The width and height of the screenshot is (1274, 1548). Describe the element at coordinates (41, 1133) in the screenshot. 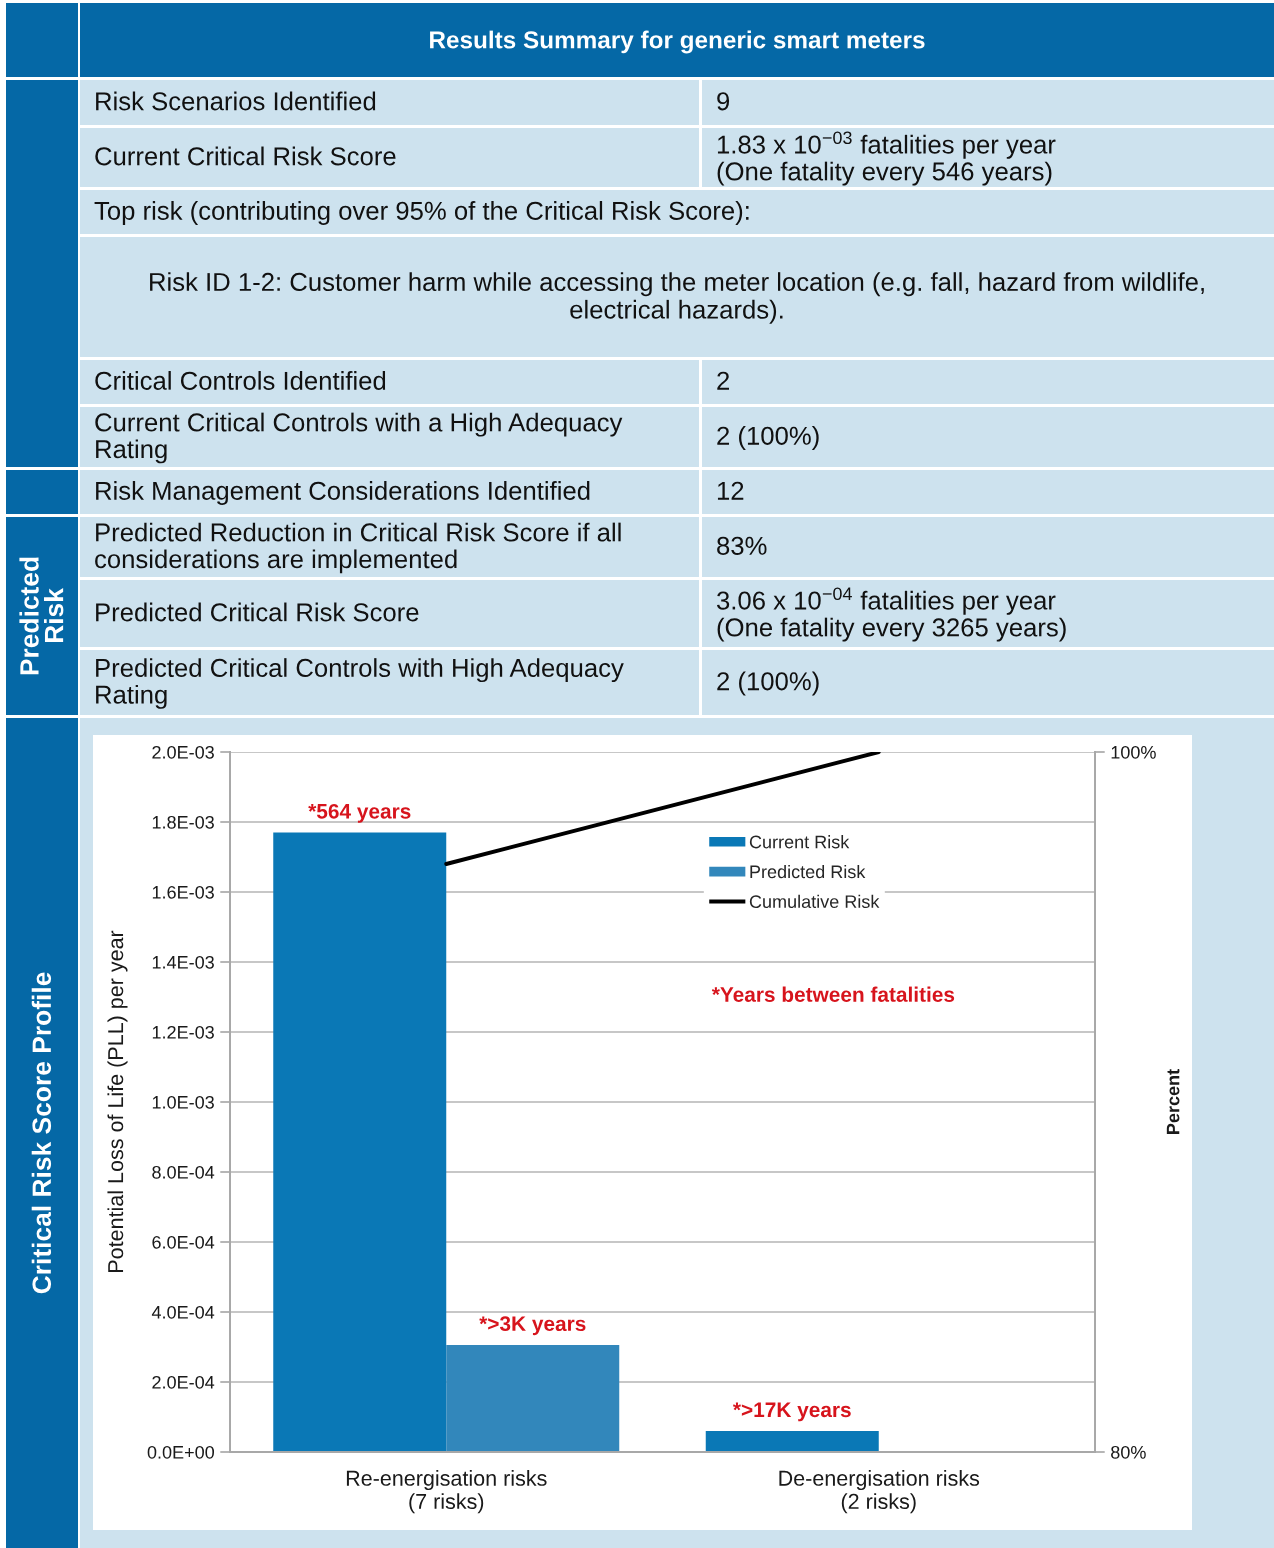

I see `text: Critical Risk Score Profile` at that location.